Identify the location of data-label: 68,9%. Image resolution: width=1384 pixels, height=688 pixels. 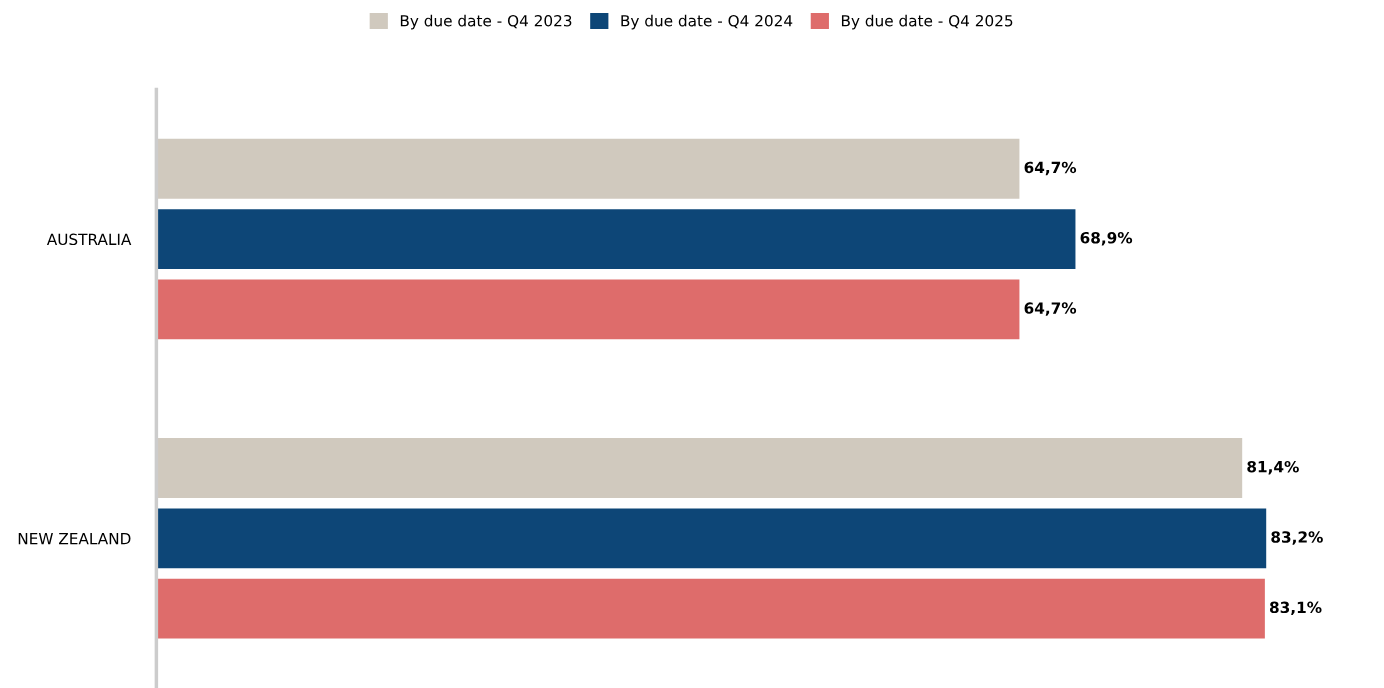
(1106, 238).